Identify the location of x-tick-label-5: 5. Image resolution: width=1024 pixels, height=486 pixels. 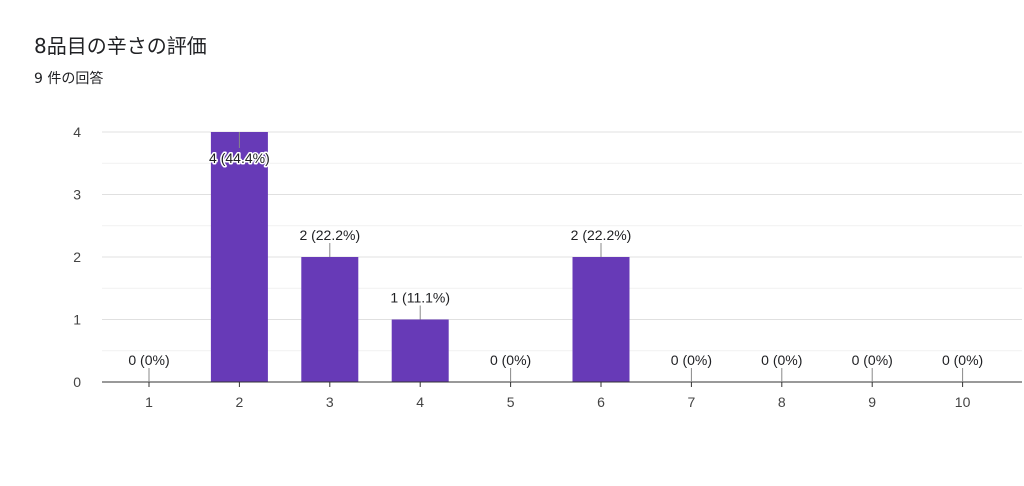
(511, 402).